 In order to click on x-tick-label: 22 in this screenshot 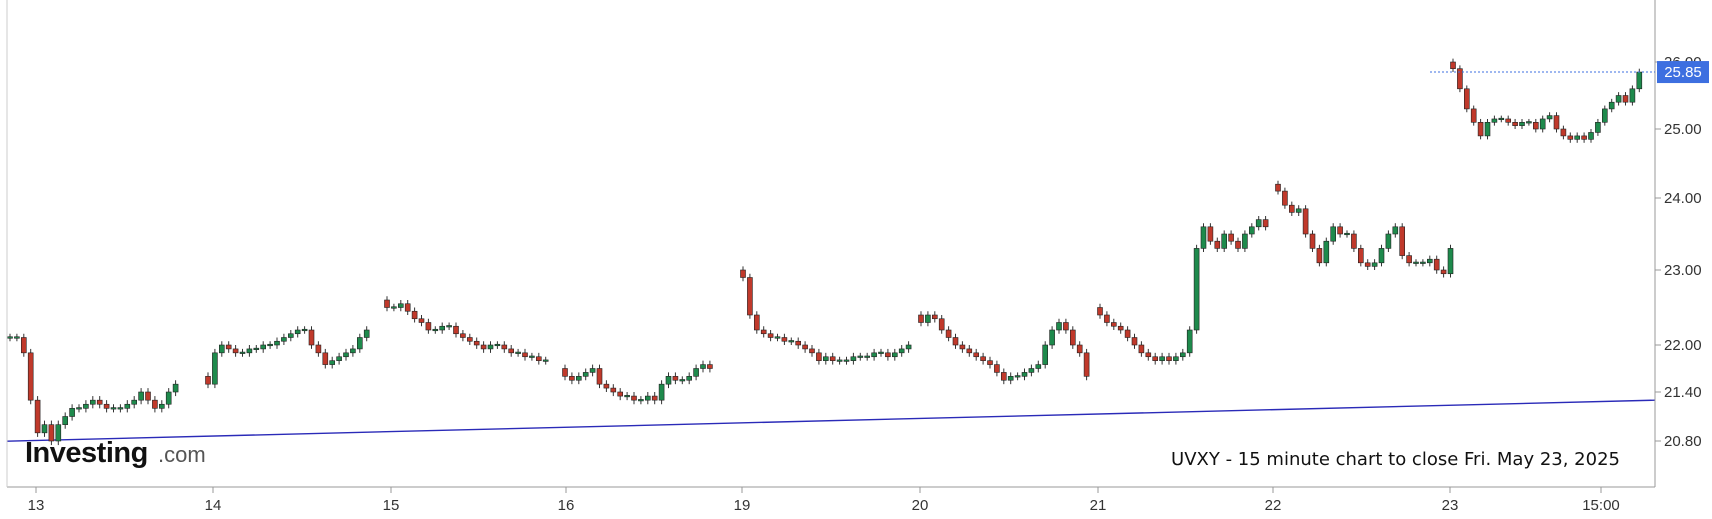, I will do `click(1273, 505)`.